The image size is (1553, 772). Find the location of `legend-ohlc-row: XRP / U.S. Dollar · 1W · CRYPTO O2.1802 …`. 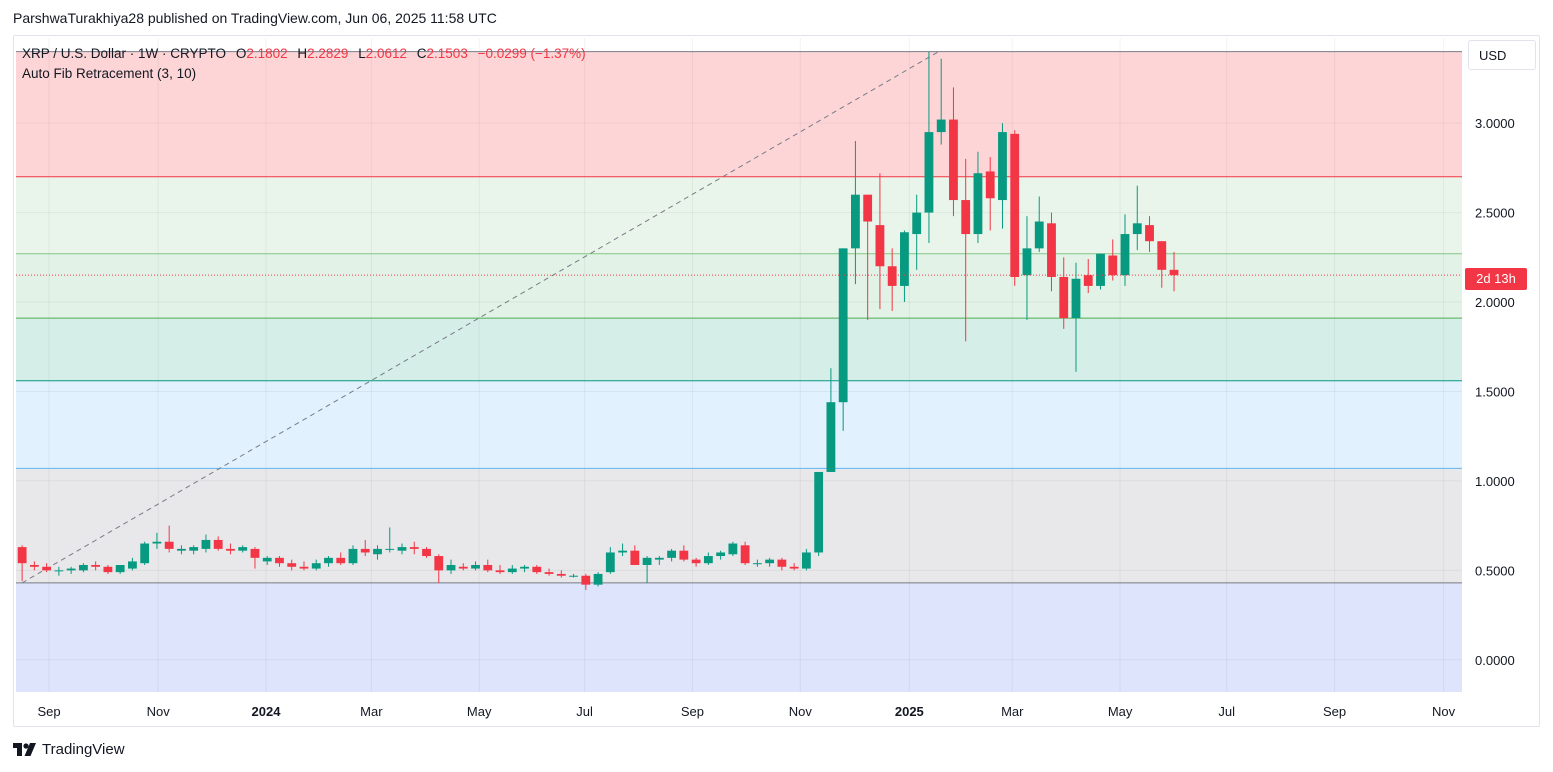

legend-ohlc-row: XRP / U.S. Dollar · 1W · CRYPTO O2.1802 … is located at coordinates (304, 54).